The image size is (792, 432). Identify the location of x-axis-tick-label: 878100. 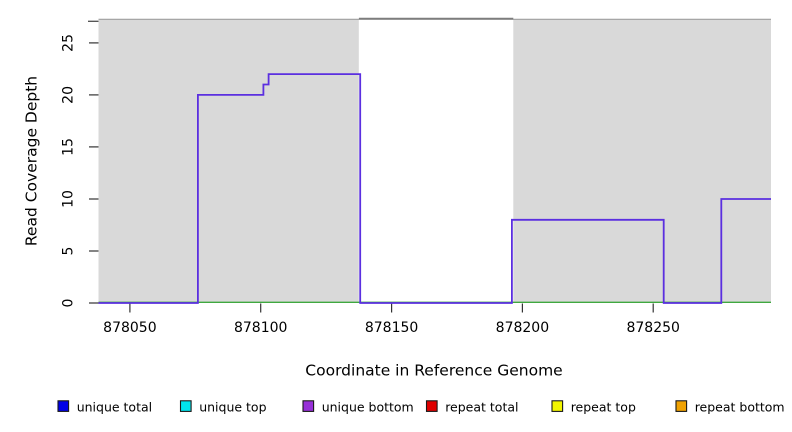
(260, 328).